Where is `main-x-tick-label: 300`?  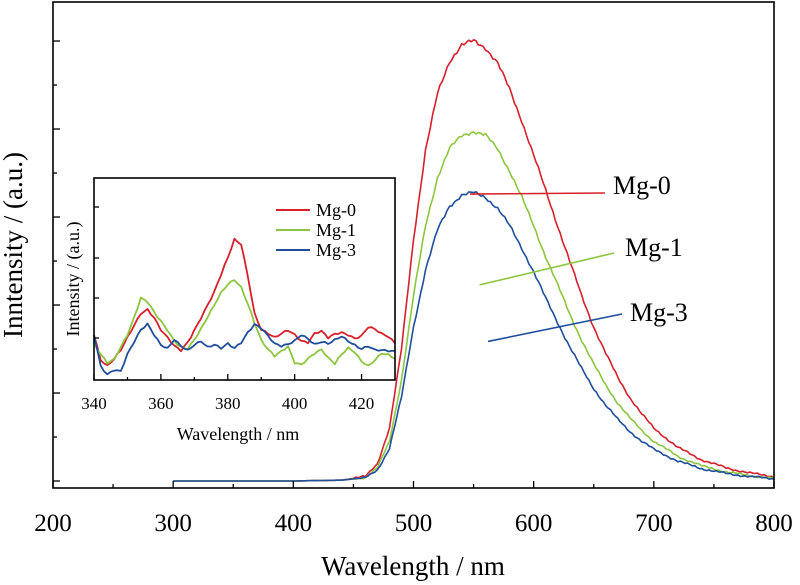 main-x-tick-label: 300 is located at coordinates (173, 523).